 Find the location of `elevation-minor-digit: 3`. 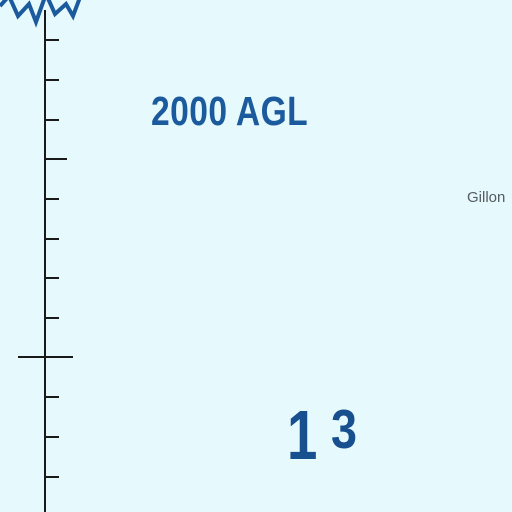

elevation-minor-digit: 3 is located at coordinates (344, 429).